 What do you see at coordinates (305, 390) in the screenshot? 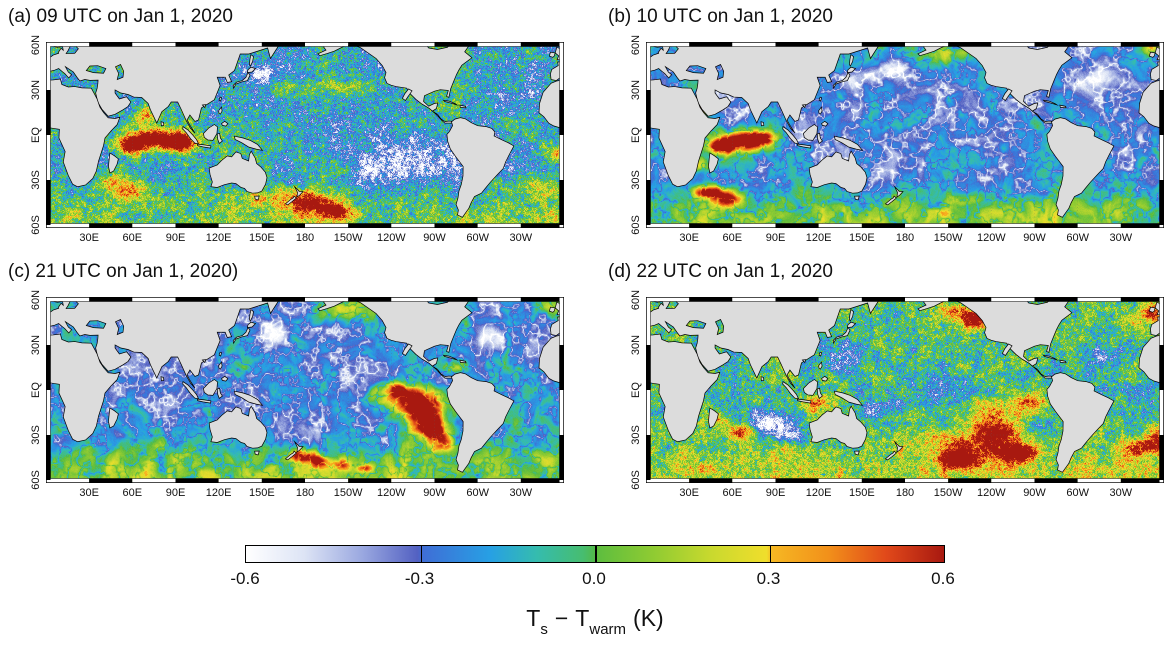
I see `map-canvas-c` at bounding box center [305, 390].